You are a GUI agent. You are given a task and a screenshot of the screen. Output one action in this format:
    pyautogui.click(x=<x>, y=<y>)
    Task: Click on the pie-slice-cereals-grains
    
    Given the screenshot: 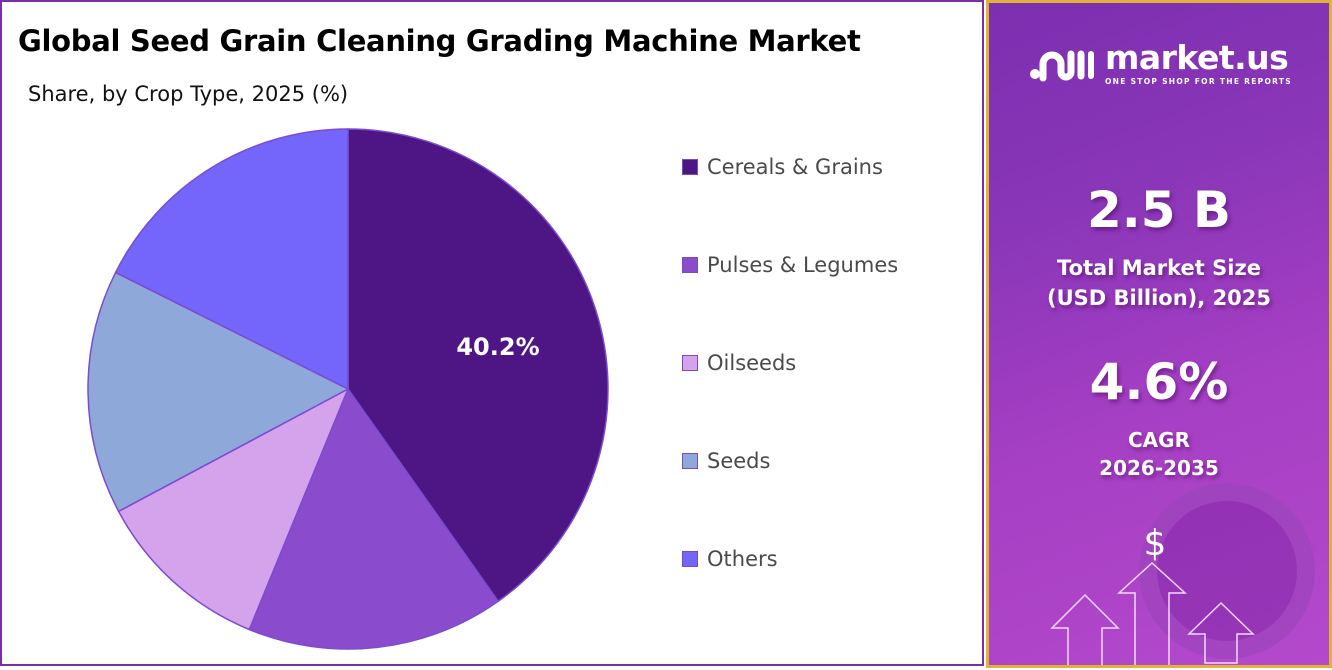 What is the action you would take?
    pyautogui.click(x=478, y=365)
    